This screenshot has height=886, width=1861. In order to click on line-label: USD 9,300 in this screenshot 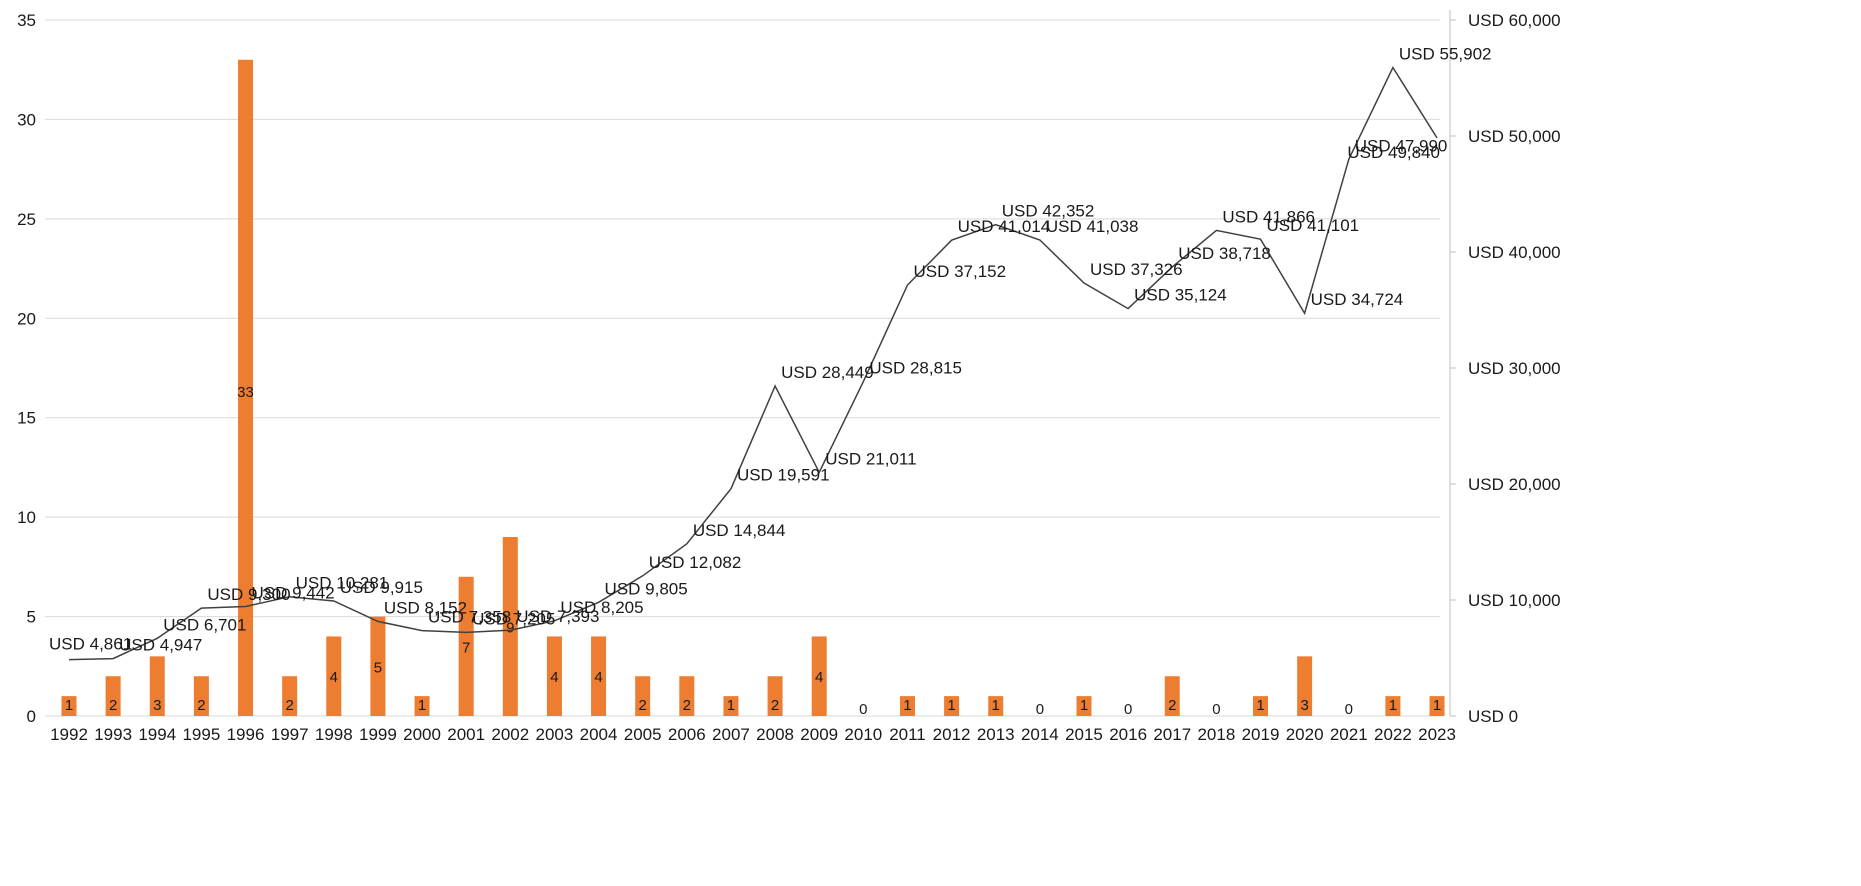, I will do `click(248, 594)`.